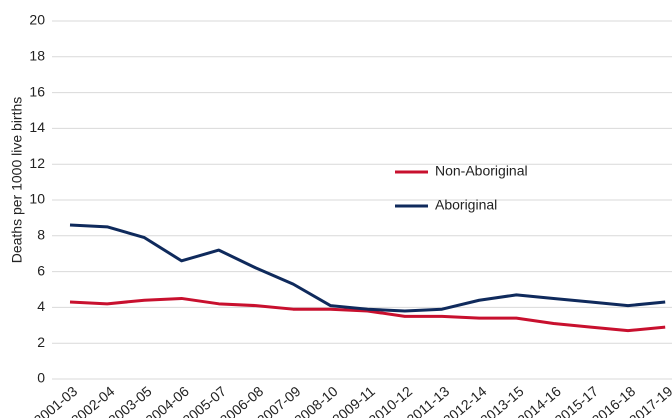 Image resolution: width=672 pixels, height=418 pixels. What do you see at coordinates (41, 306) in the screenshot?
I see `y-tick-label: 4` at bounding box center [41, 306].